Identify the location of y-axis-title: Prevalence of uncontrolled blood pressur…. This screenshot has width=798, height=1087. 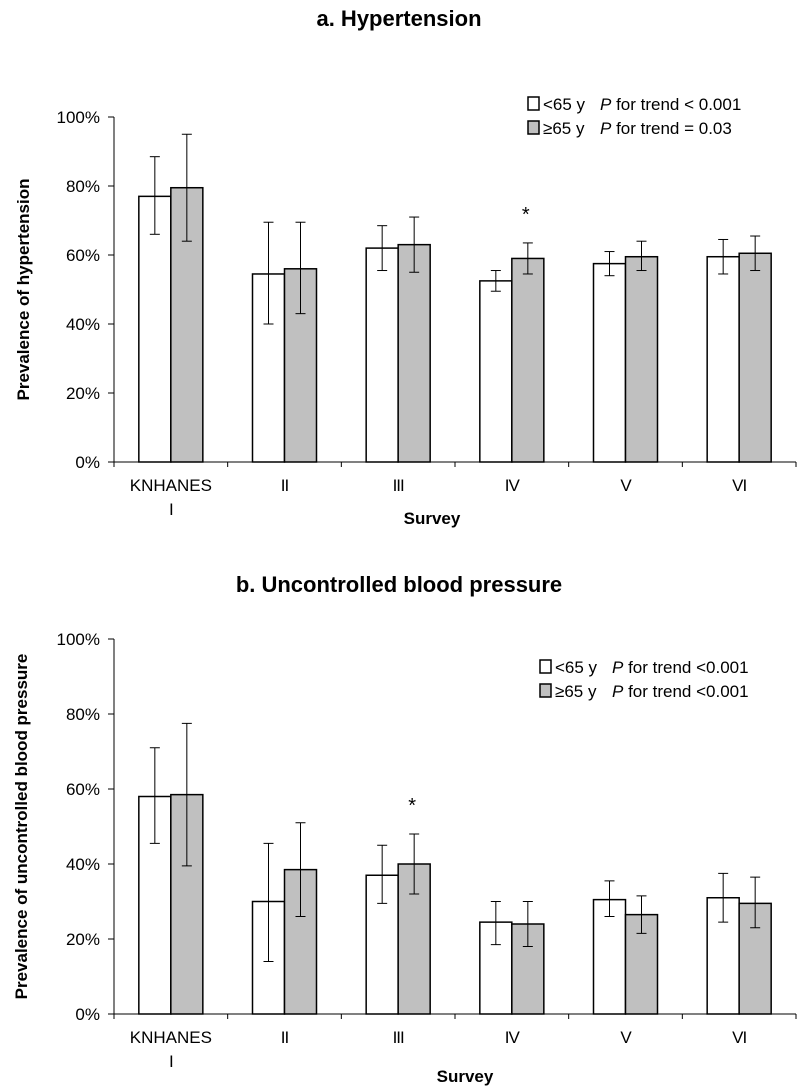
(21, 827).